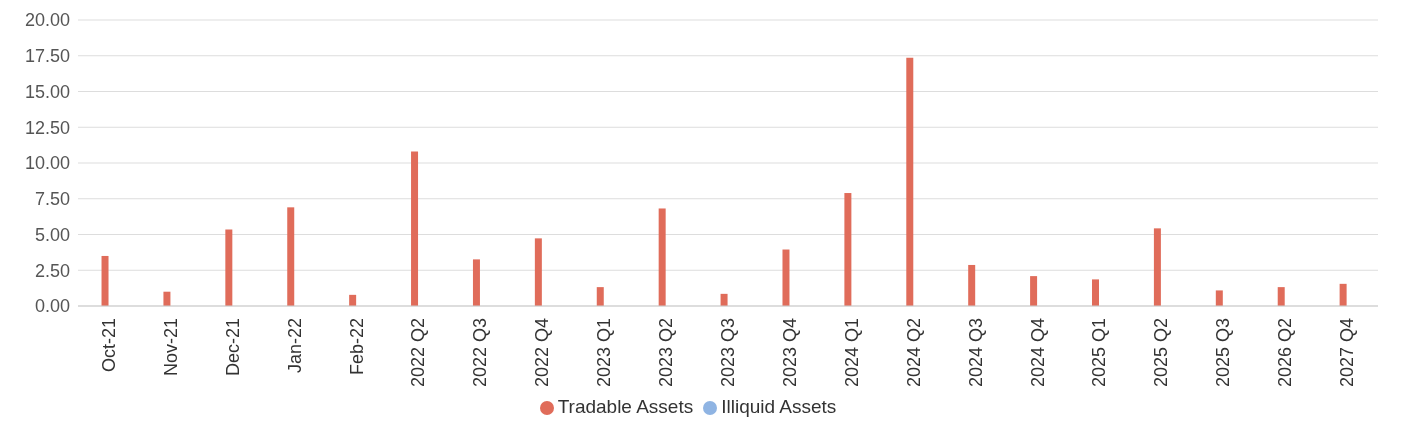 This screenshot has width=1404, height=426. Describe the element at coordinates (913, 353) in the screenshot. I see `x-tick-label: 2024 Q2` at that location.